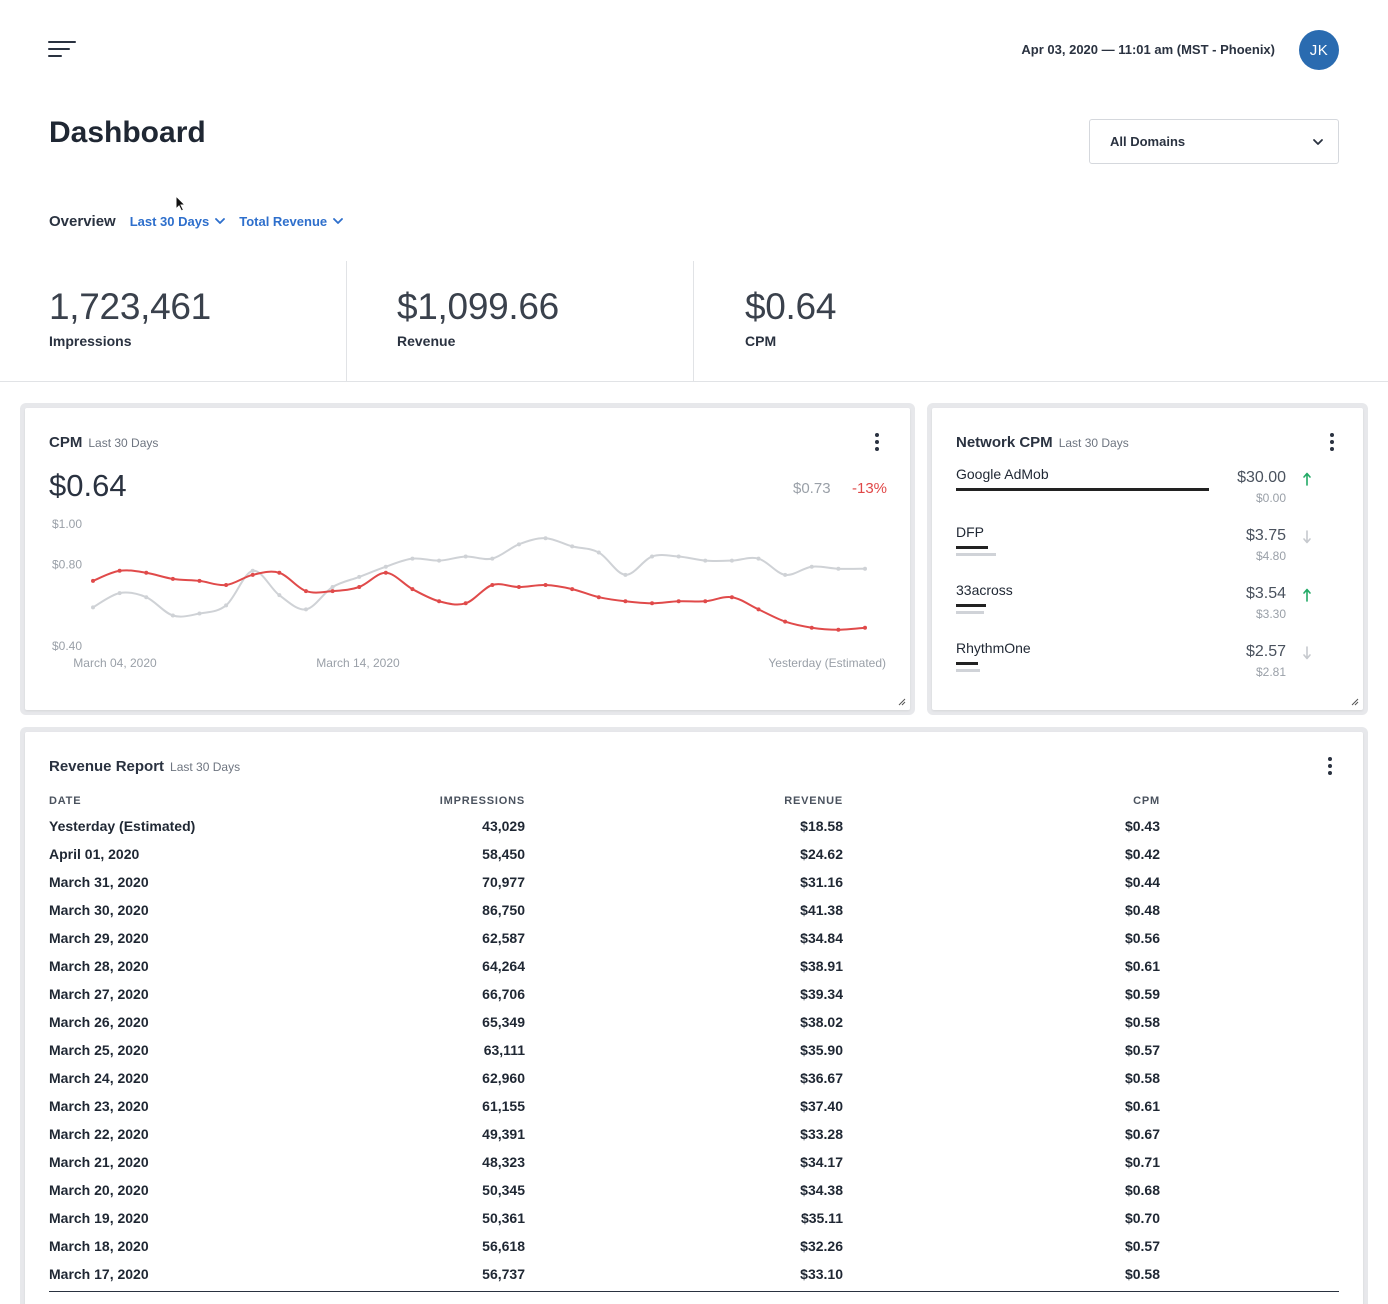  What do you see at coordinates (107, 766) in the screenshot?
I see `card-title-text: Revenue Report` at bounding box center [107, 766].